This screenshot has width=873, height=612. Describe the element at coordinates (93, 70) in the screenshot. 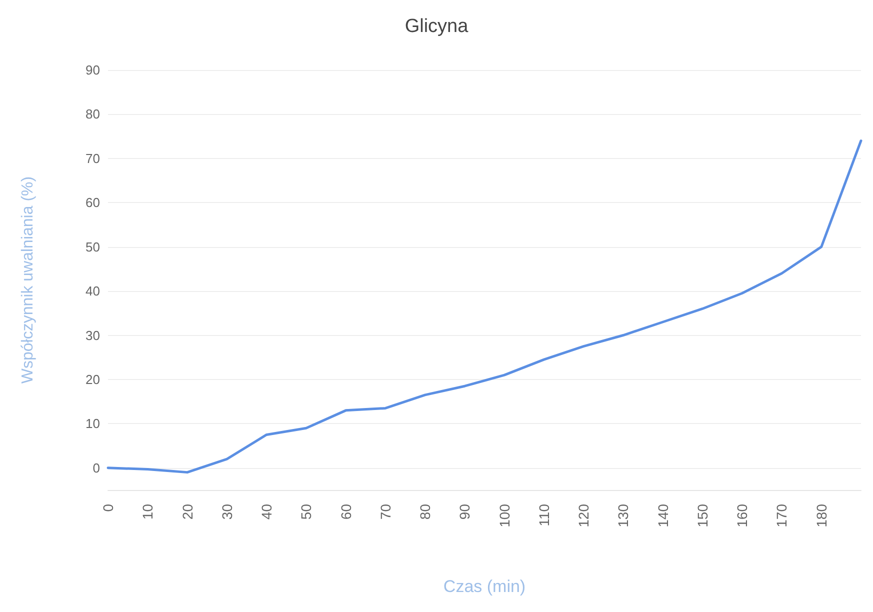

I see `y-tick-label: 90` at that location.